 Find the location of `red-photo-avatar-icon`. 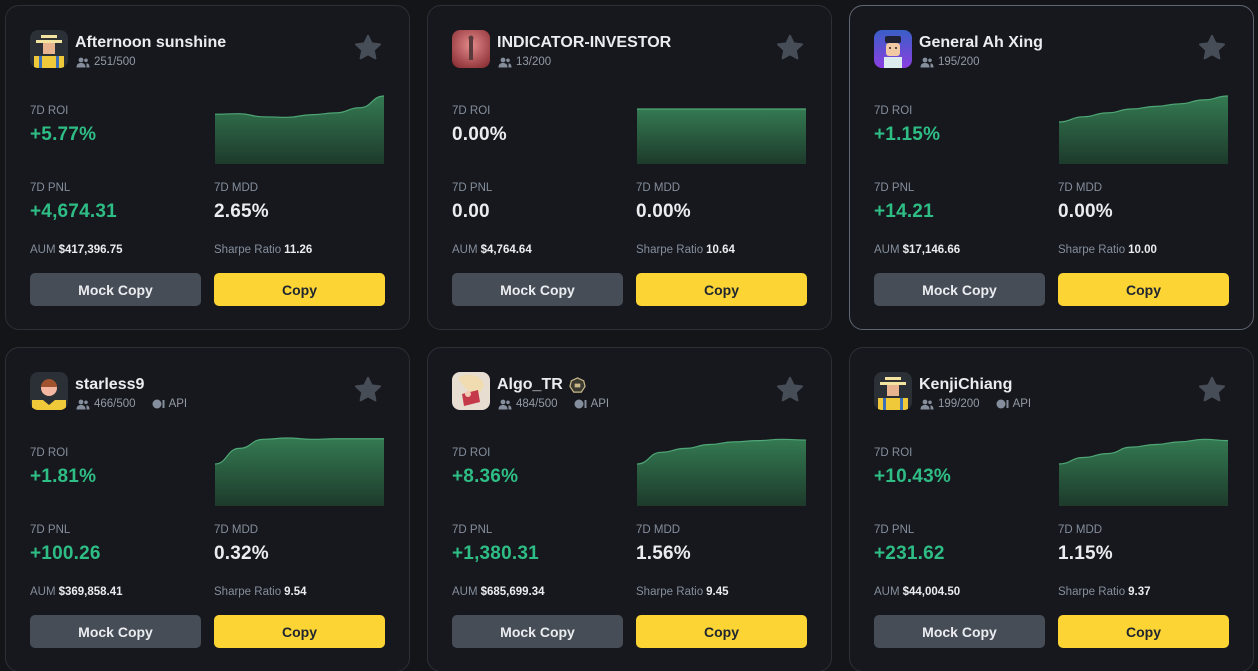

red-photo-avatar-icon is located at coordinates (471, 49).